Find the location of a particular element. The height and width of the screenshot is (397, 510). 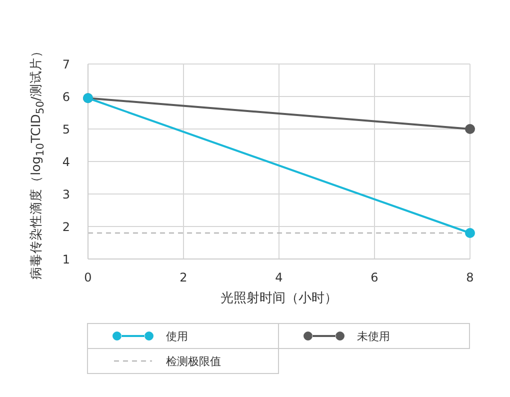

y-tick-label: 1 is located at coordinates (66, 259).